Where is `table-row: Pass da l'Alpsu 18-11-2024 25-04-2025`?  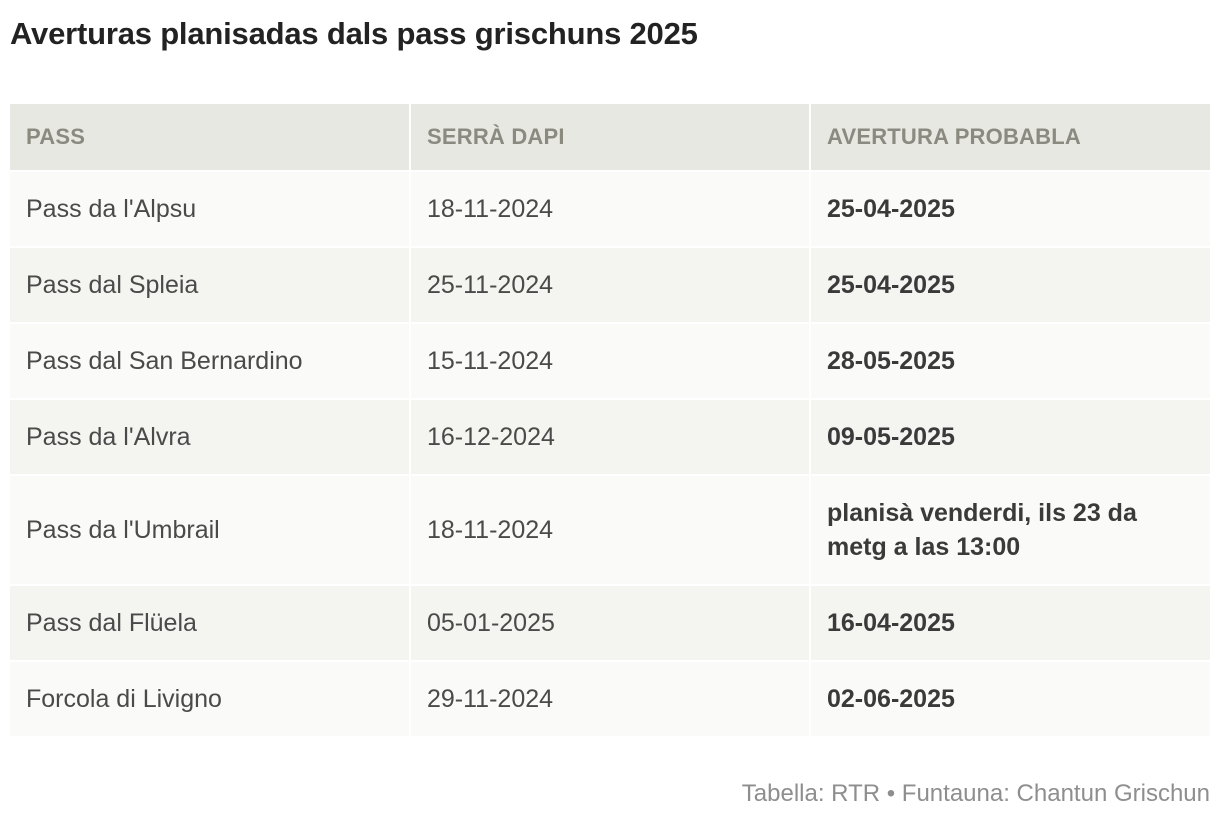
table-row: Pass da l'Alpsu 18-11-2024 25-04-2025 is located at coordinates (610, 209).